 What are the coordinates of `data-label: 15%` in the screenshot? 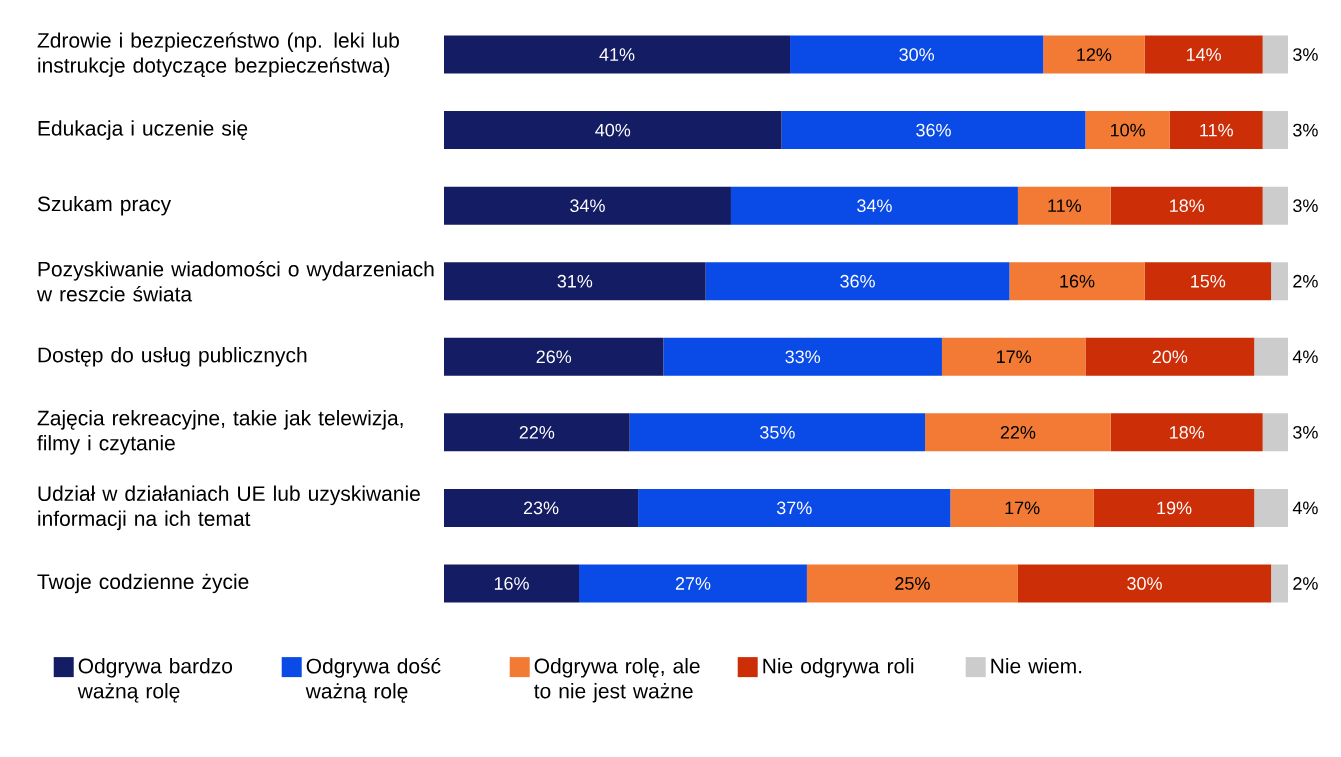 It's located at (1208, 281).